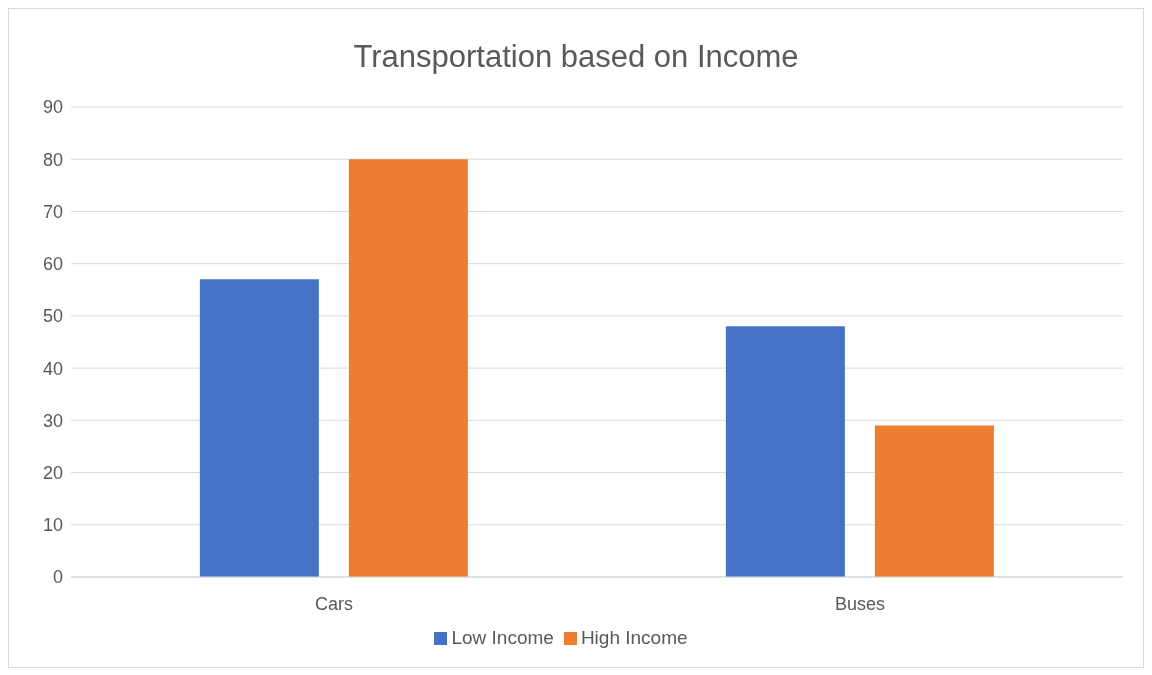  Describe the element at coordinates (52, 525) in the screenshot. I see `y-tick-label: 10` at that location.